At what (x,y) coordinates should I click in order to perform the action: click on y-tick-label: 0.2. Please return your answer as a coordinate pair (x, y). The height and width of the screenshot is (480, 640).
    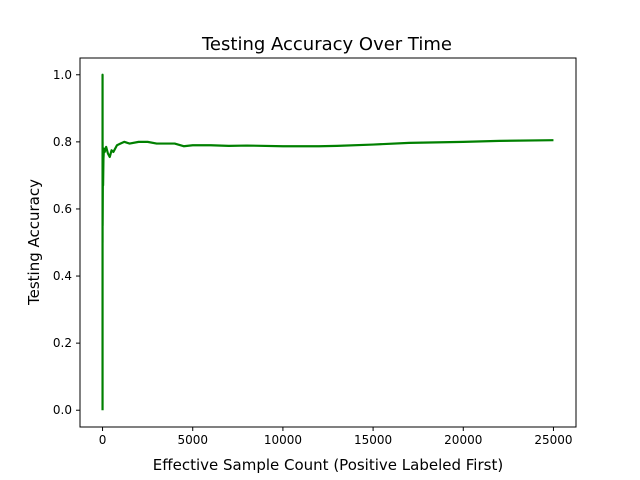
    Looking at the image, I should click on (62, 343).